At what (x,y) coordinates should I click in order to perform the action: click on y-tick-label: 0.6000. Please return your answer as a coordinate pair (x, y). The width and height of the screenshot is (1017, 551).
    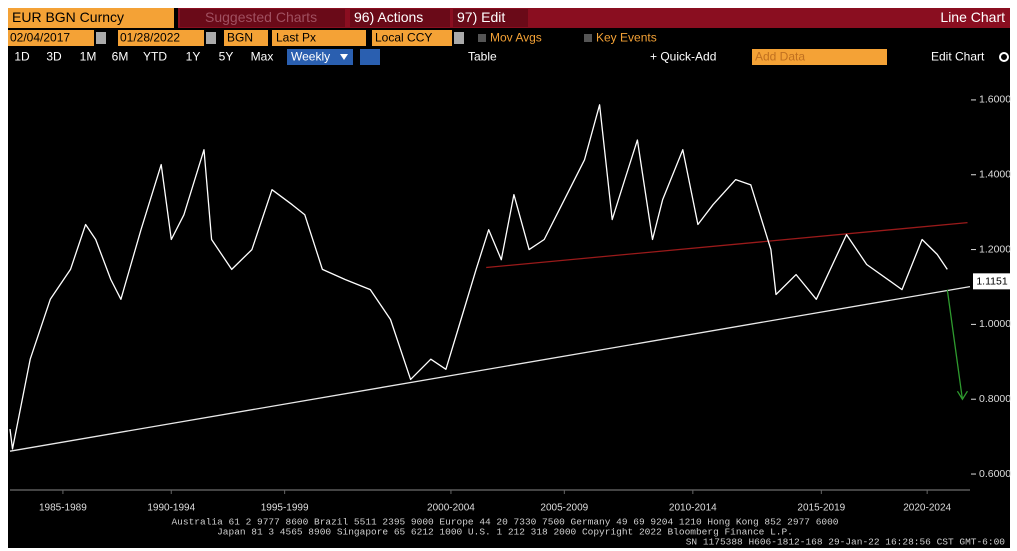
    Looking at the image, I should click on (995, 474).